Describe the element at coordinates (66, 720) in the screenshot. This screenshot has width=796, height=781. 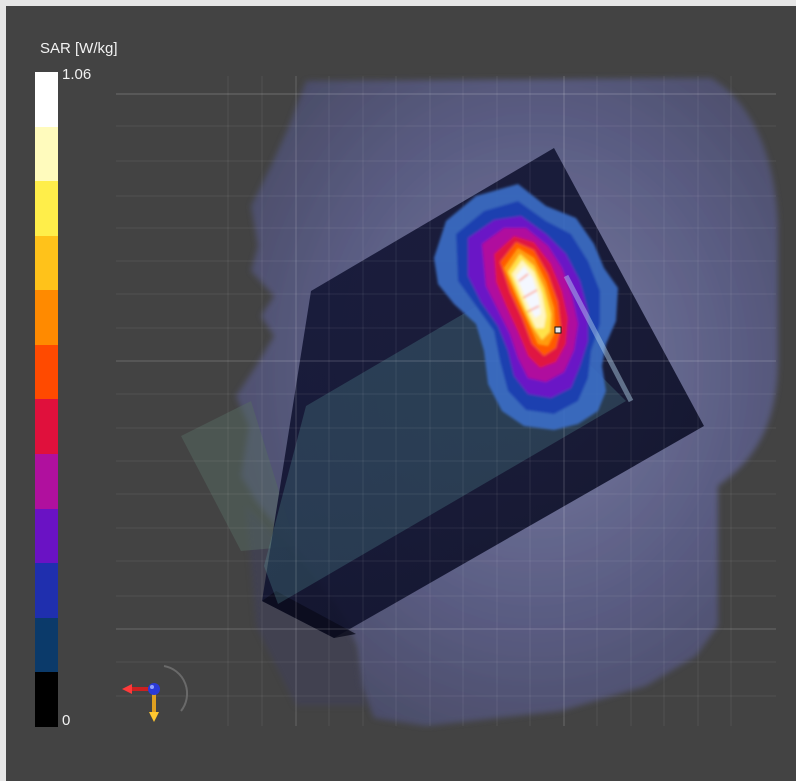
I see `colorbar-min-label: 0` at that location.